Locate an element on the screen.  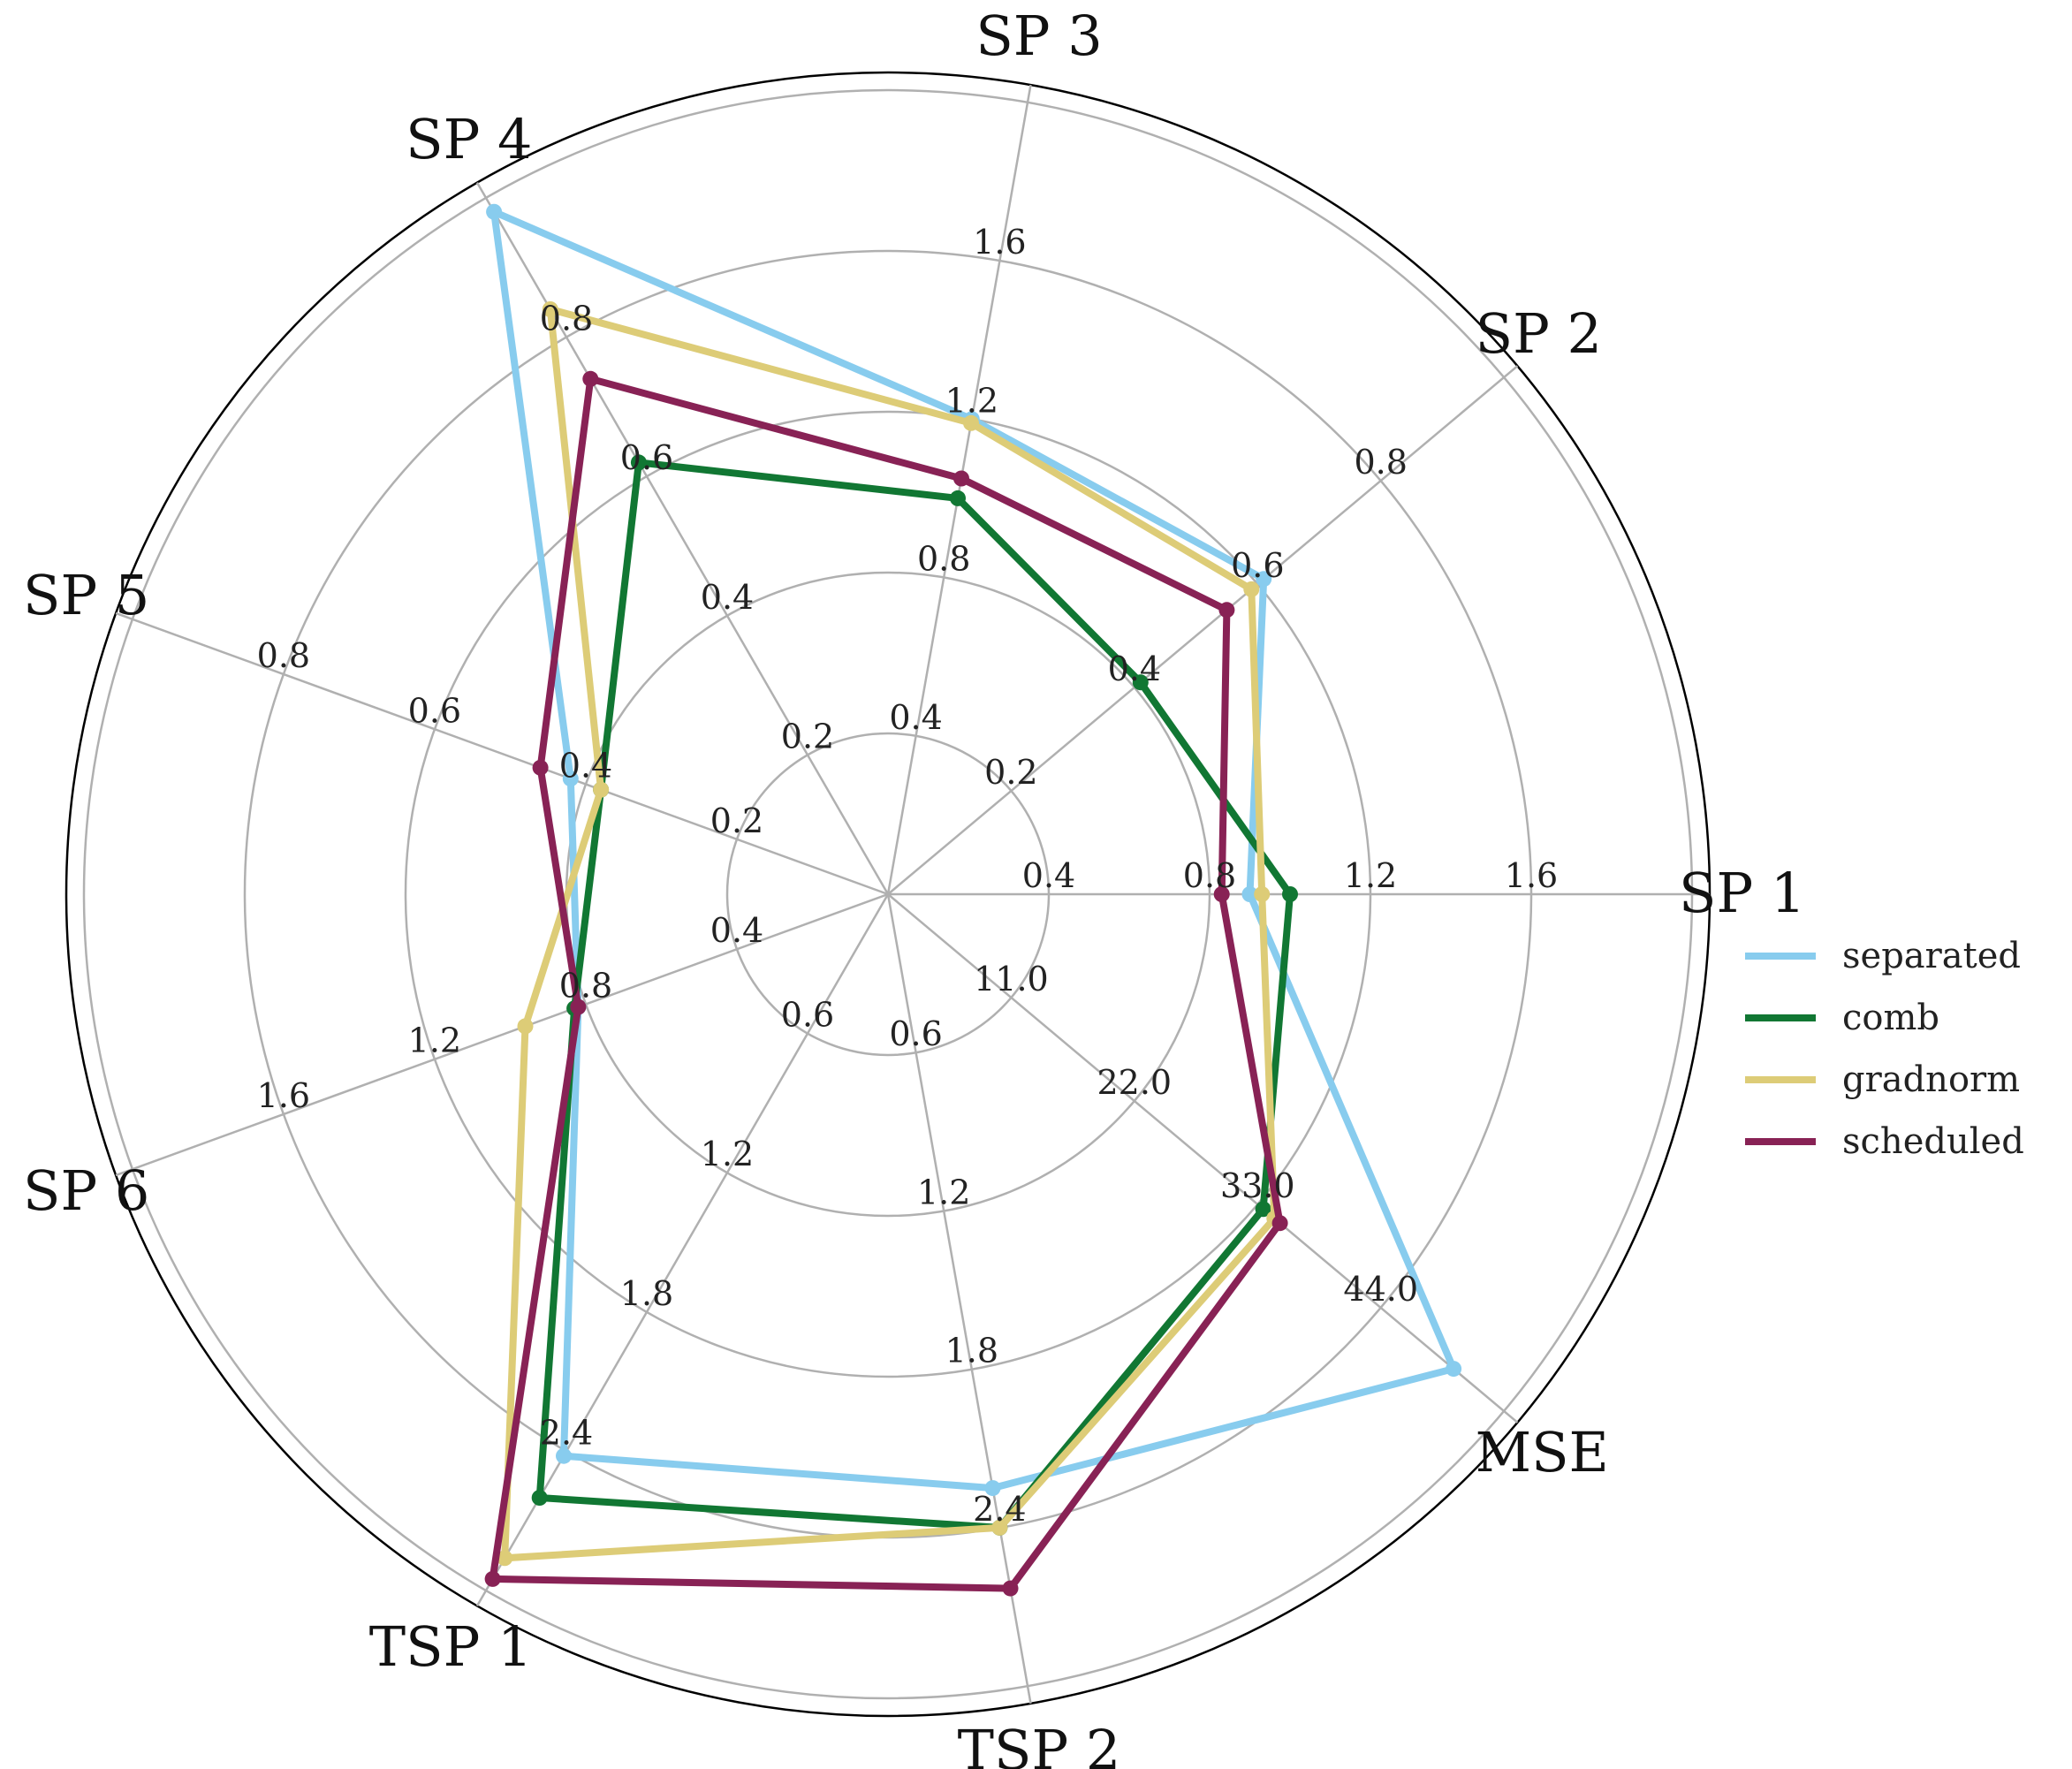
legend-label: gradnorm is located at coordinates (1931, 1079).